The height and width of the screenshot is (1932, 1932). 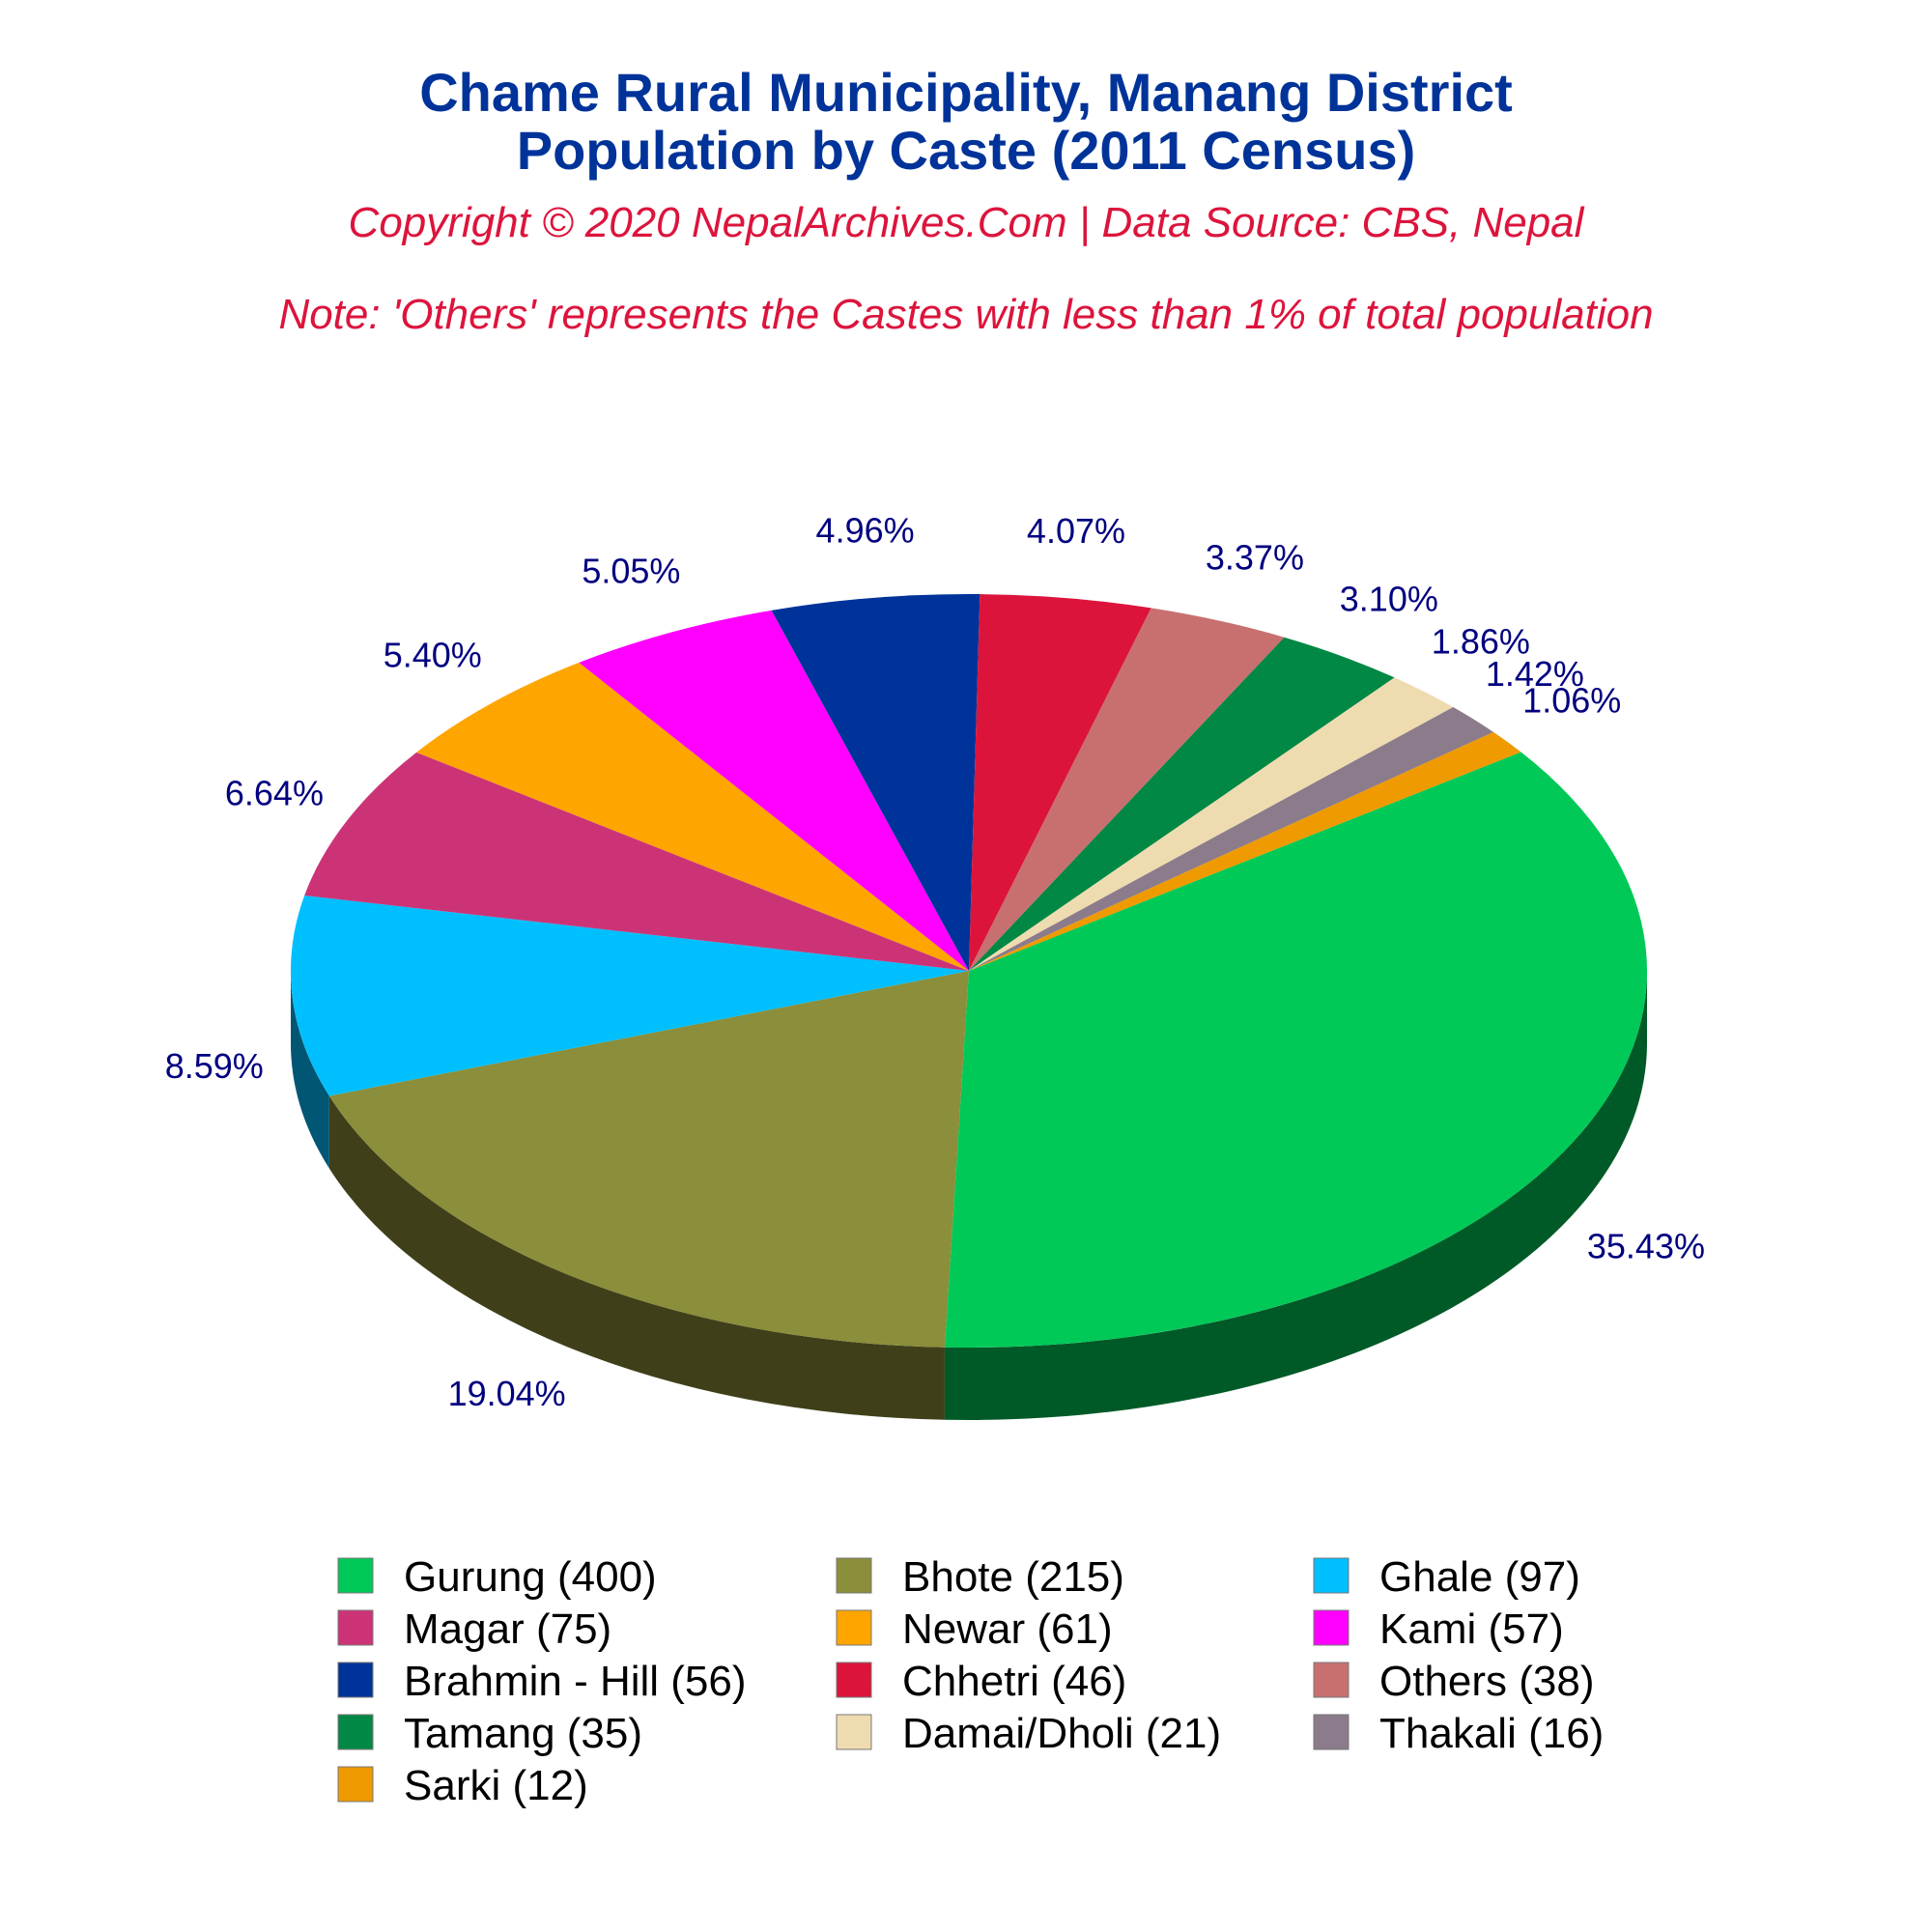 I want to click on pie-label-kami: 5.05%, so click(x=631, y=571).